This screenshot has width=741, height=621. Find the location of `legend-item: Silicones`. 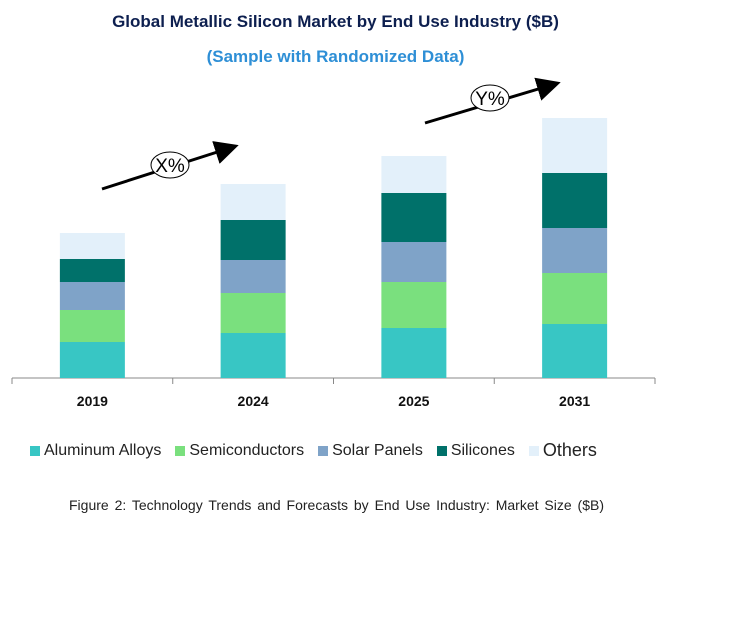

legend-item: Silicones is located at coordinates (475, 450).